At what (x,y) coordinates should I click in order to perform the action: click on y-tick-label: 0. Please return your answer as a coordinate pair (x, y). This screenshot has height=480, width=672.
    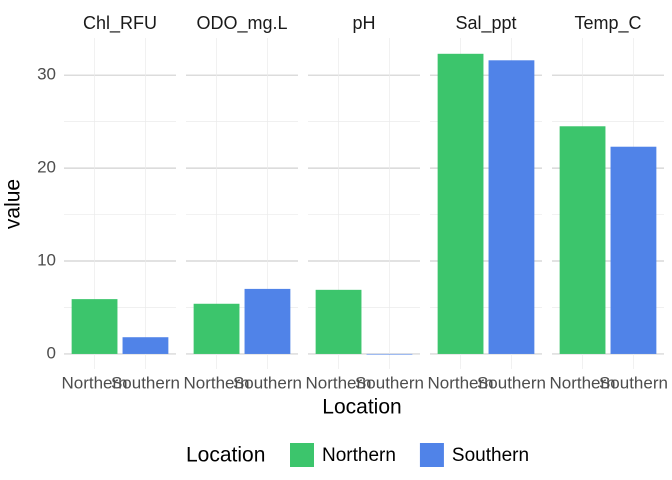
    Looking at the image, I should click on (51, 352).